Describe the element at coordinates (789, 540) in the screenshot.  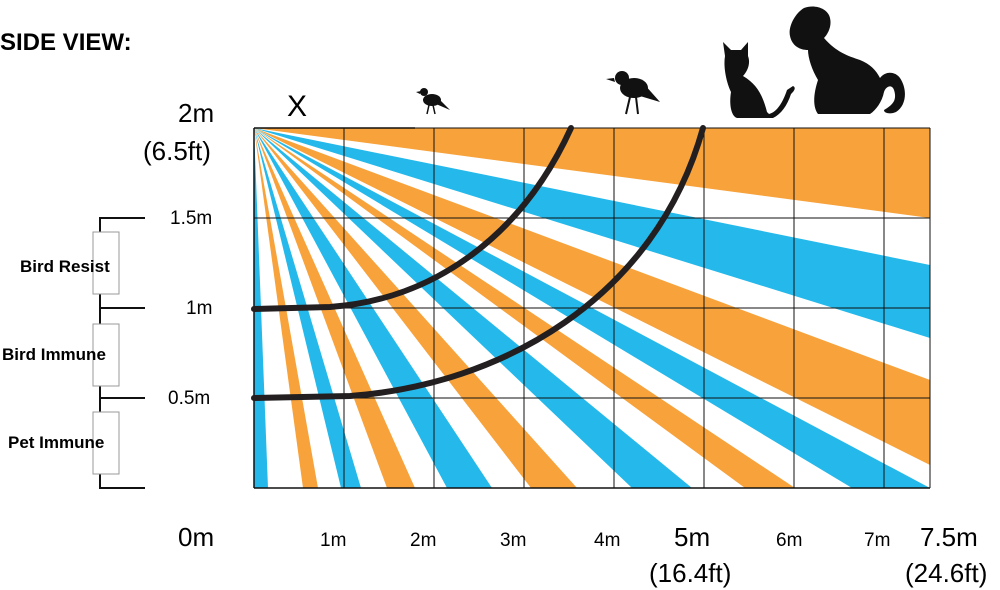
I see `x-label-6m: 6m` at that location.